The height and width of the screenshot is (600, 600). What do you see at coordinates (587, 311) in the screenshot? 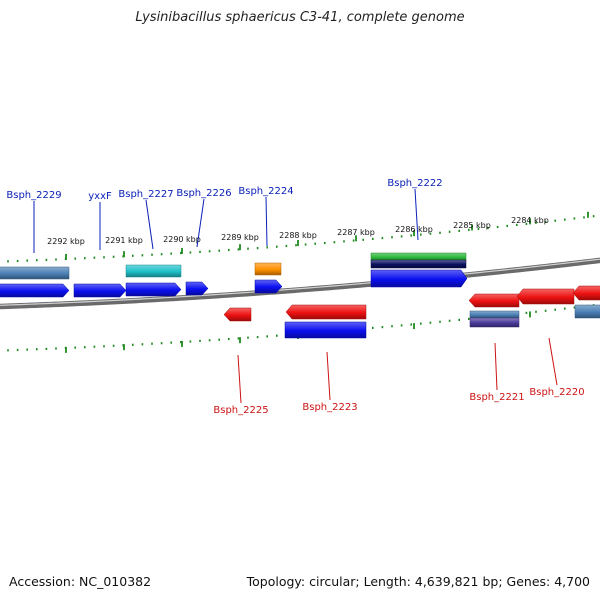
I see `feature-bsph-2219-other` at bounding box center [587, 311].